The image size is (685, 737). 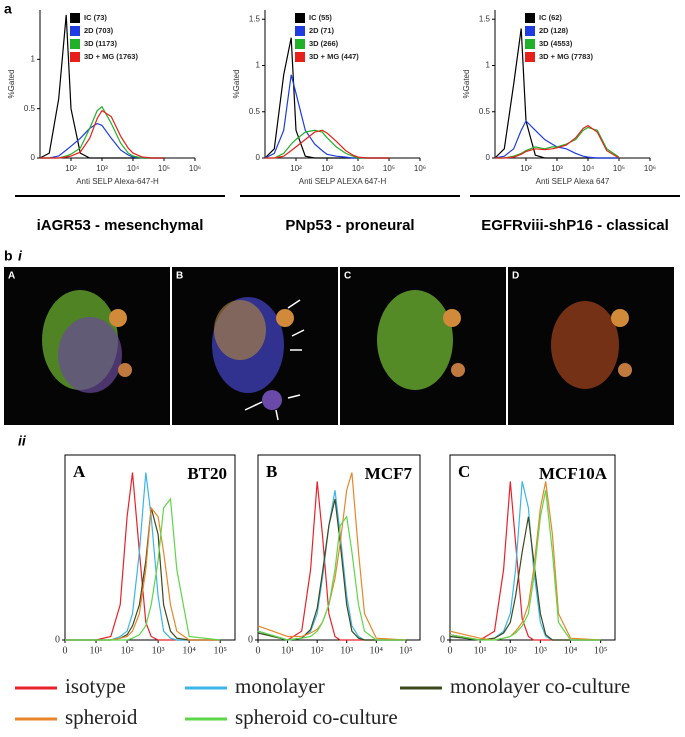 What do you see at coordinates (79, 471) in the screenshot?
I see `panel-letter: A` at bounding box center [79, 471].